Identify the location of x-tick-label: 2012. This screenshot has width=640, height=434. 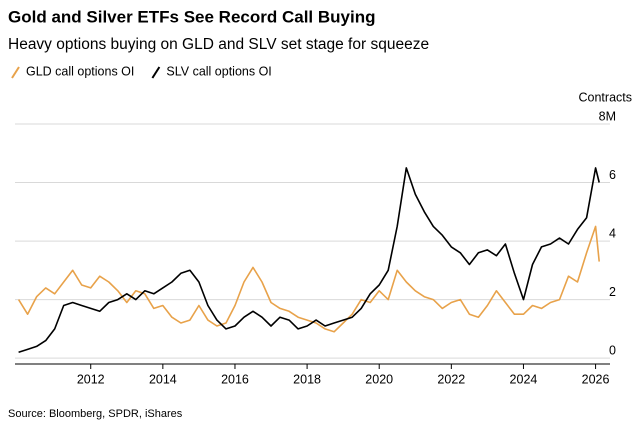
(91, 379).